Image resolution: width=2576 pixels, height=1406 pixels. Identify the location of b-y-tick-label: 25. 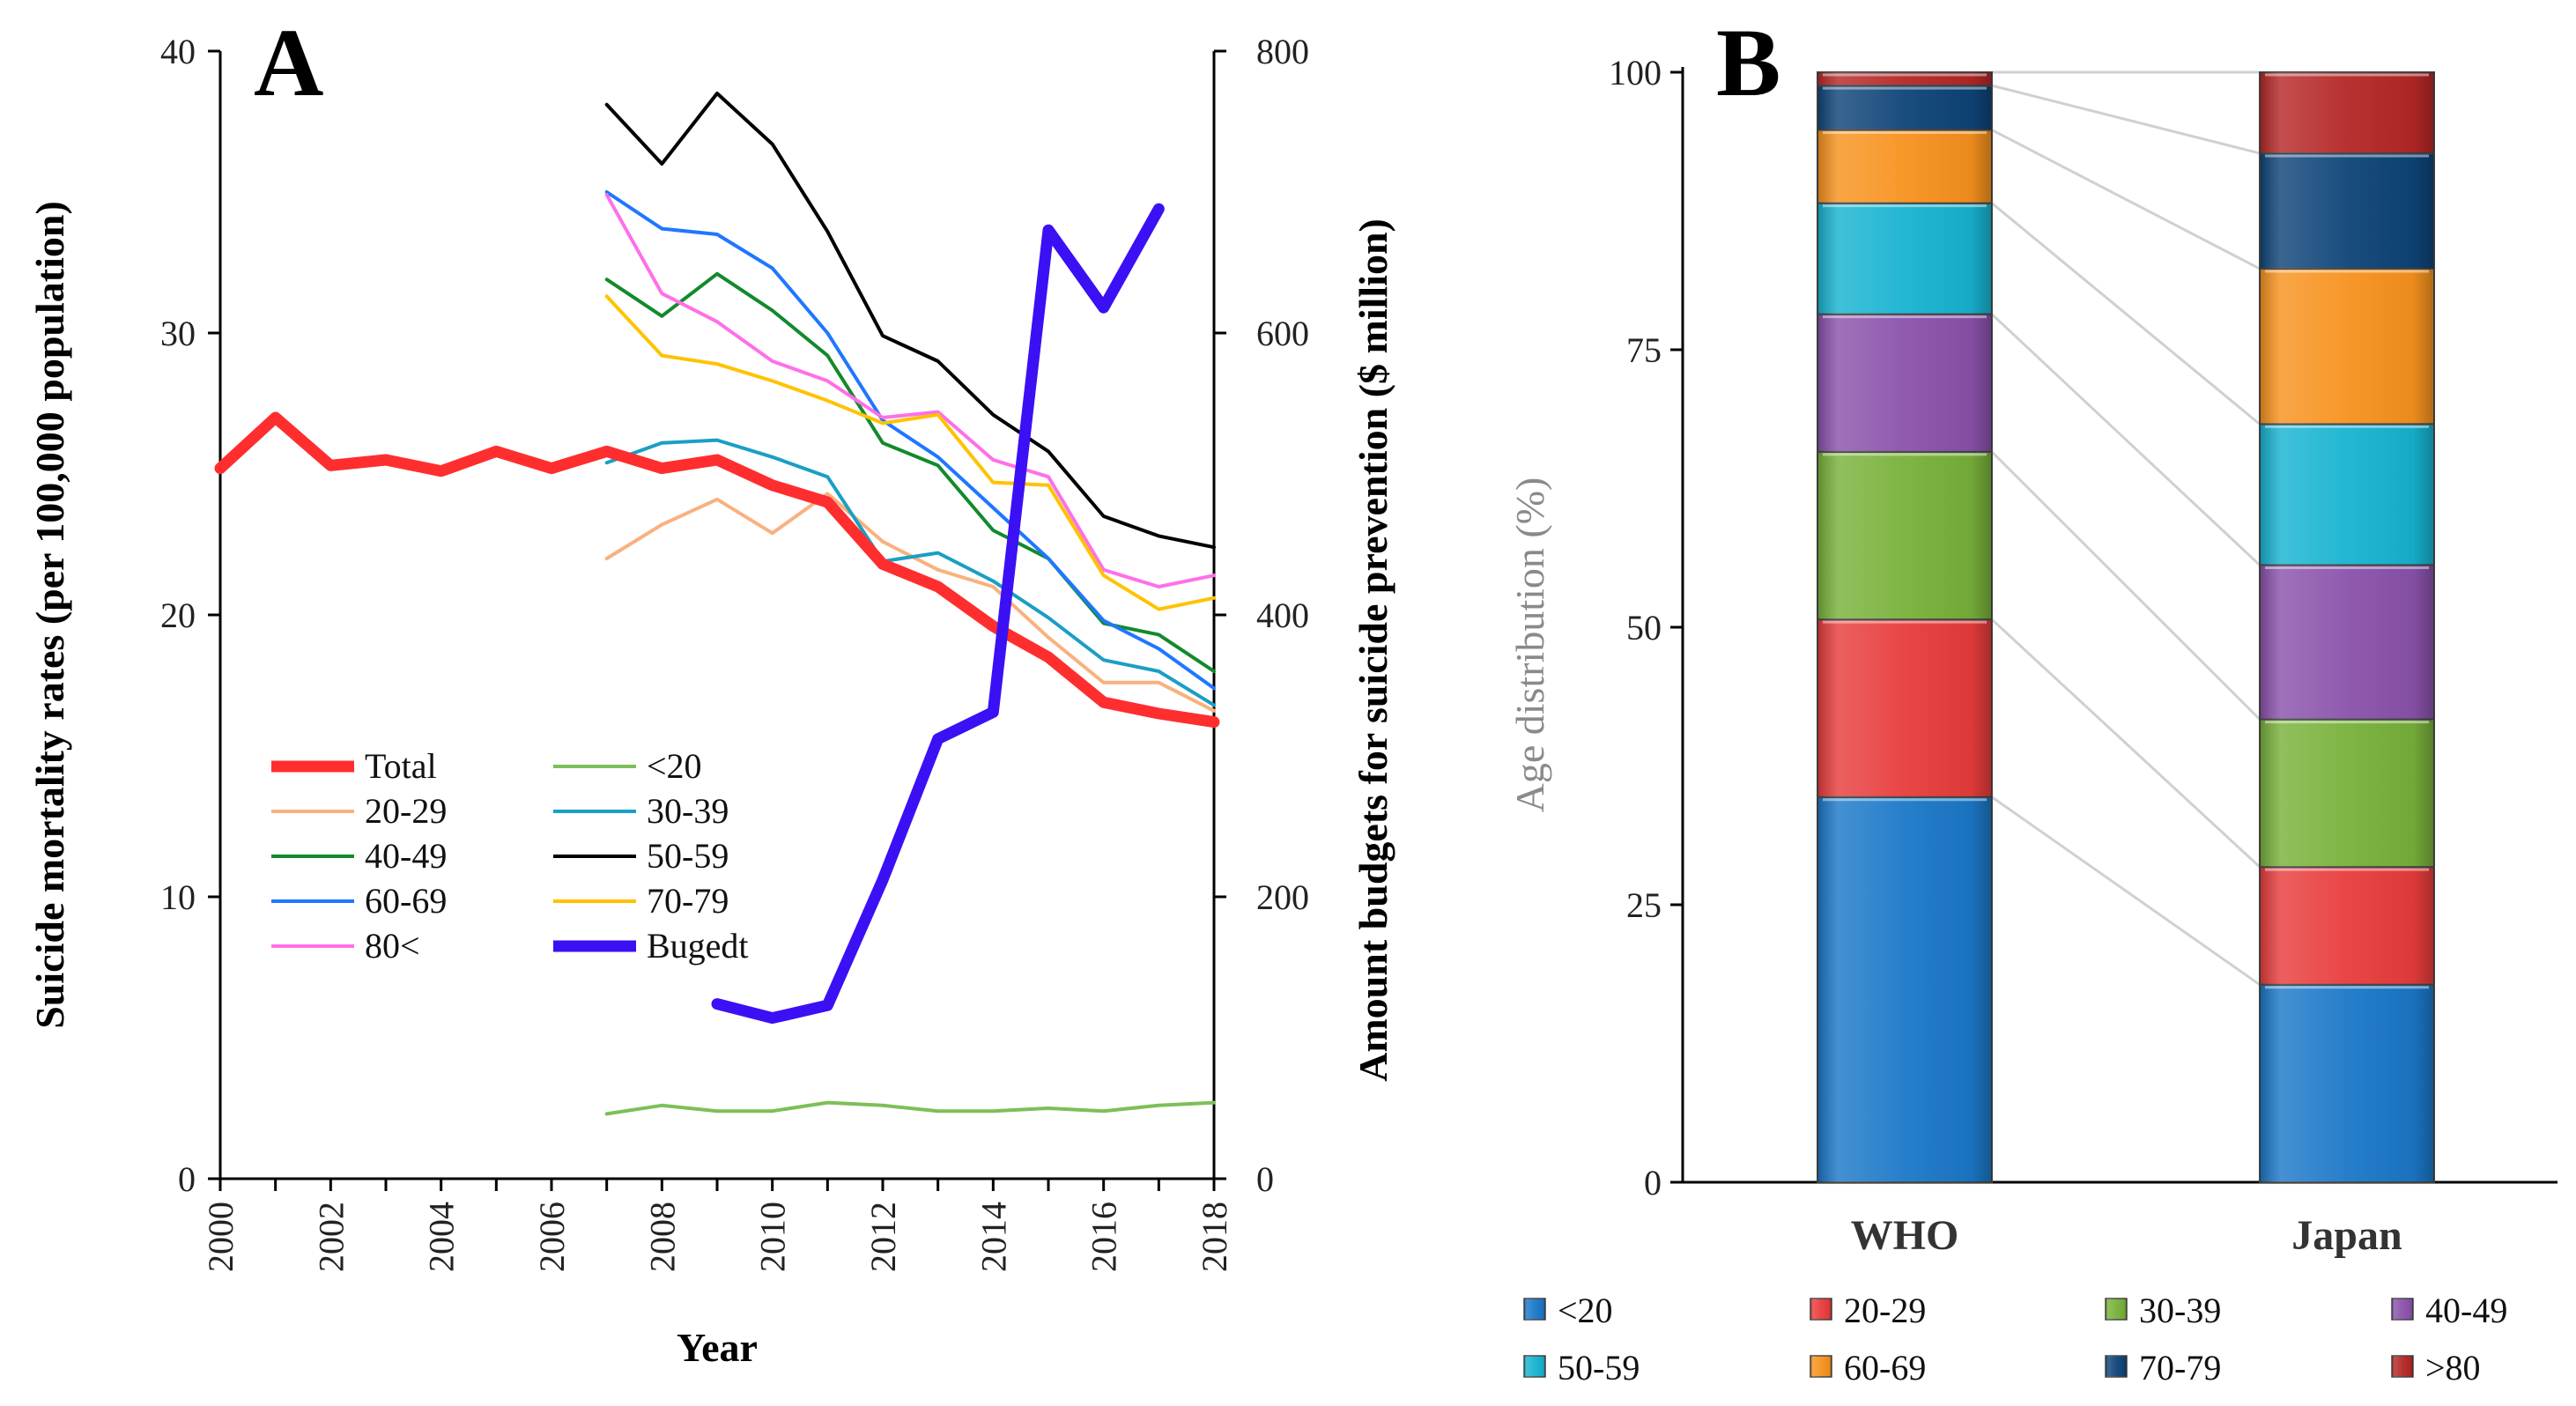
(1644, 905).